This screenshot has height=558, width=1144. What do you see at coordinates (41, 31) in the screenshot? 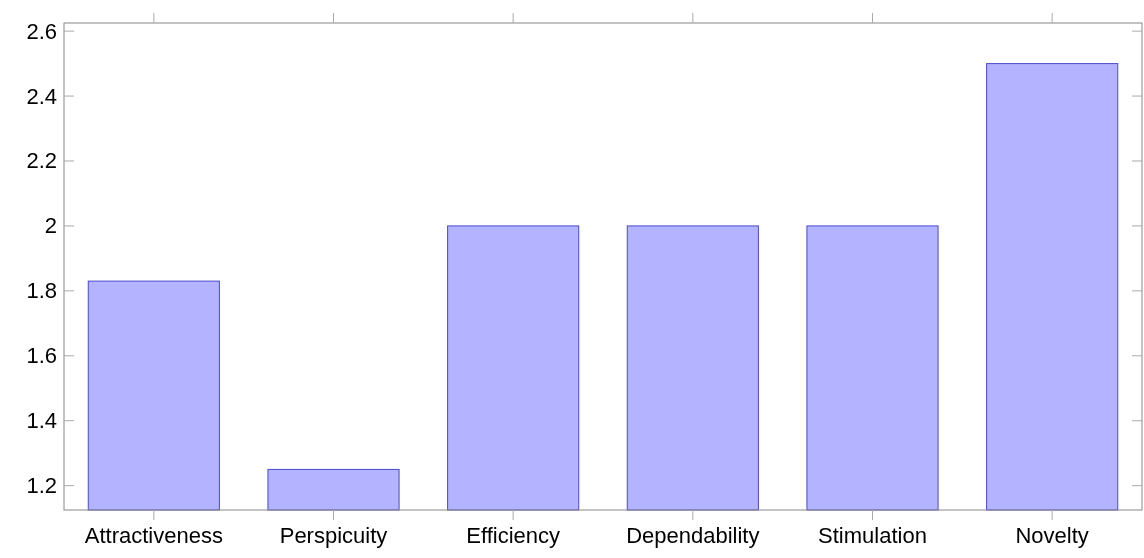
I see `y-tick-label: 2.6` at bounding box center [41, 31].